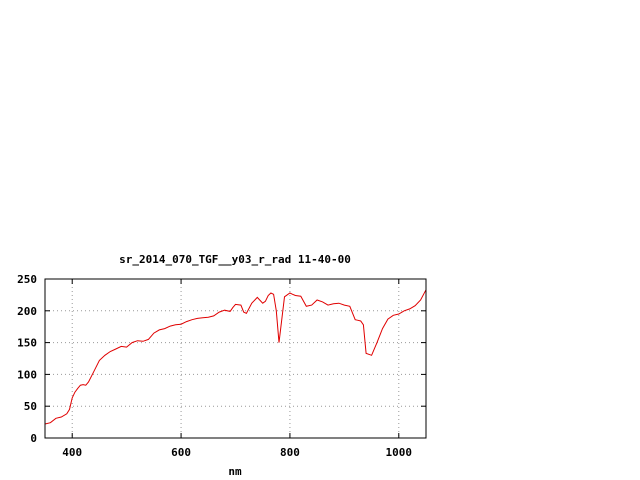 This screenshot has width=640, height=480. What do you see at coordinates (27, 343) in the screenshot?
I see `y-tick-label: 150` at bounding box center [27, 343].